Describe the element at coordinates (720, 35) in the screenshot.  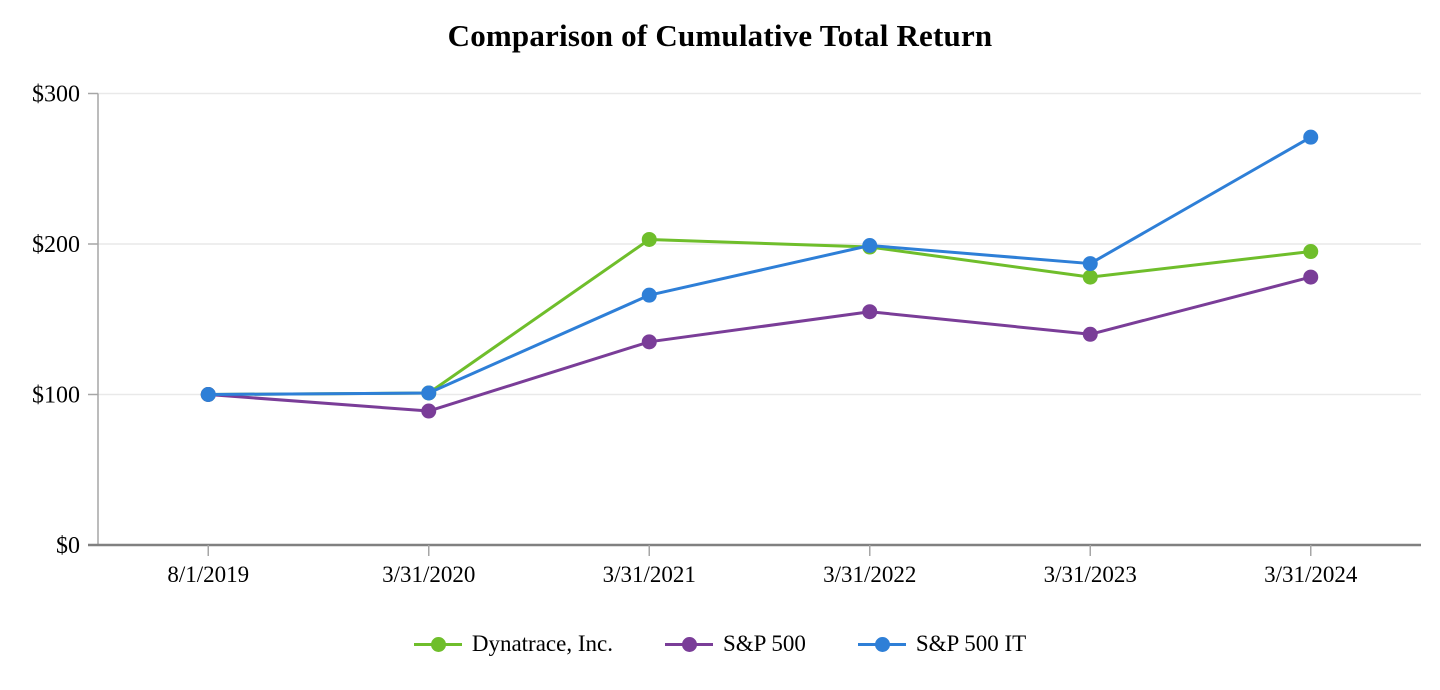
I see `chart-title: Comparison of Cumulative Total Return` at that location.